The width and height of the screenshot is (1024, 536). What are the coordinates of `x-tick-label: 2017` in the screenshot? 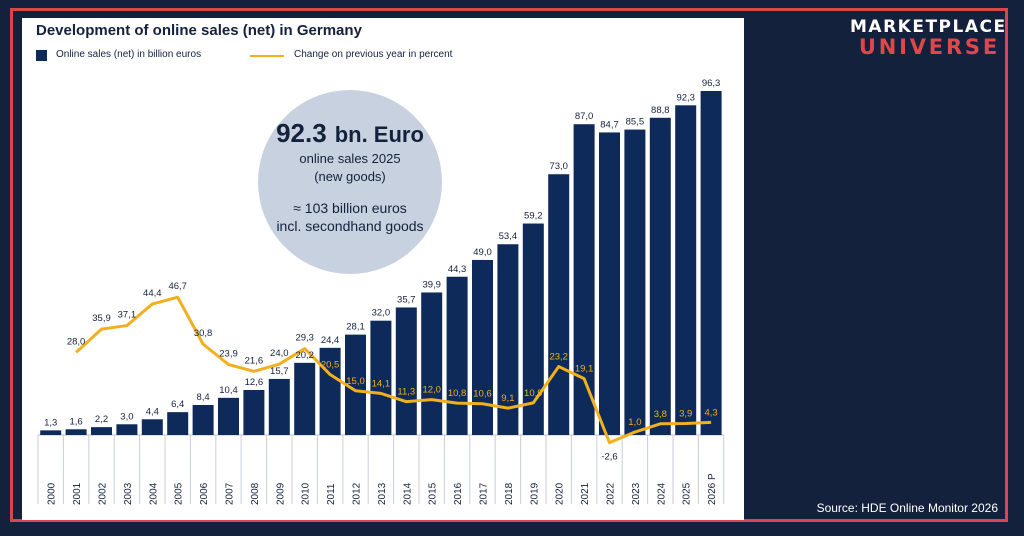 It's located at (484, 493).